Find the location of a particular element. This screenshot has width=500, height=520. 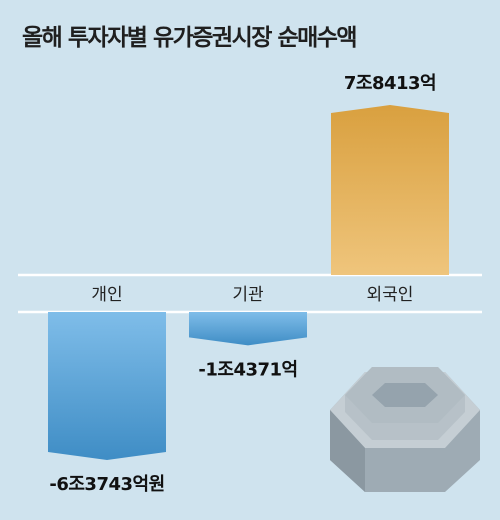

bar-개인 is located at coordinates (107, 386).